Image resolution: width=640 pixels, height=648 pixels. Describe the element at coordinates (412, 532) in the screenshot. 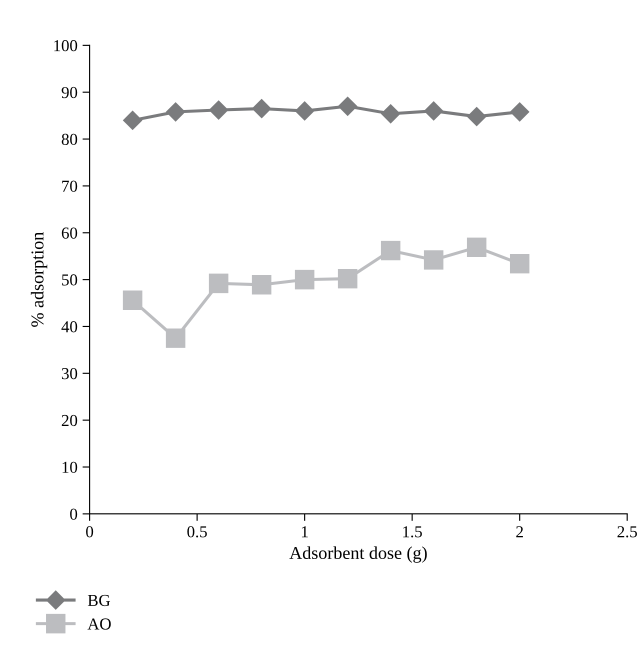

I see `x-tick-label: 1.5` at that location.